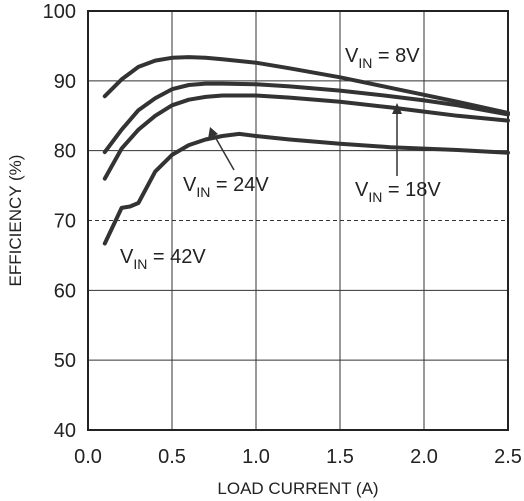  What do you see at coordinates (305, 139) in the screenshot?
I see `annotation-arrows` at bounding box center [305, 139].